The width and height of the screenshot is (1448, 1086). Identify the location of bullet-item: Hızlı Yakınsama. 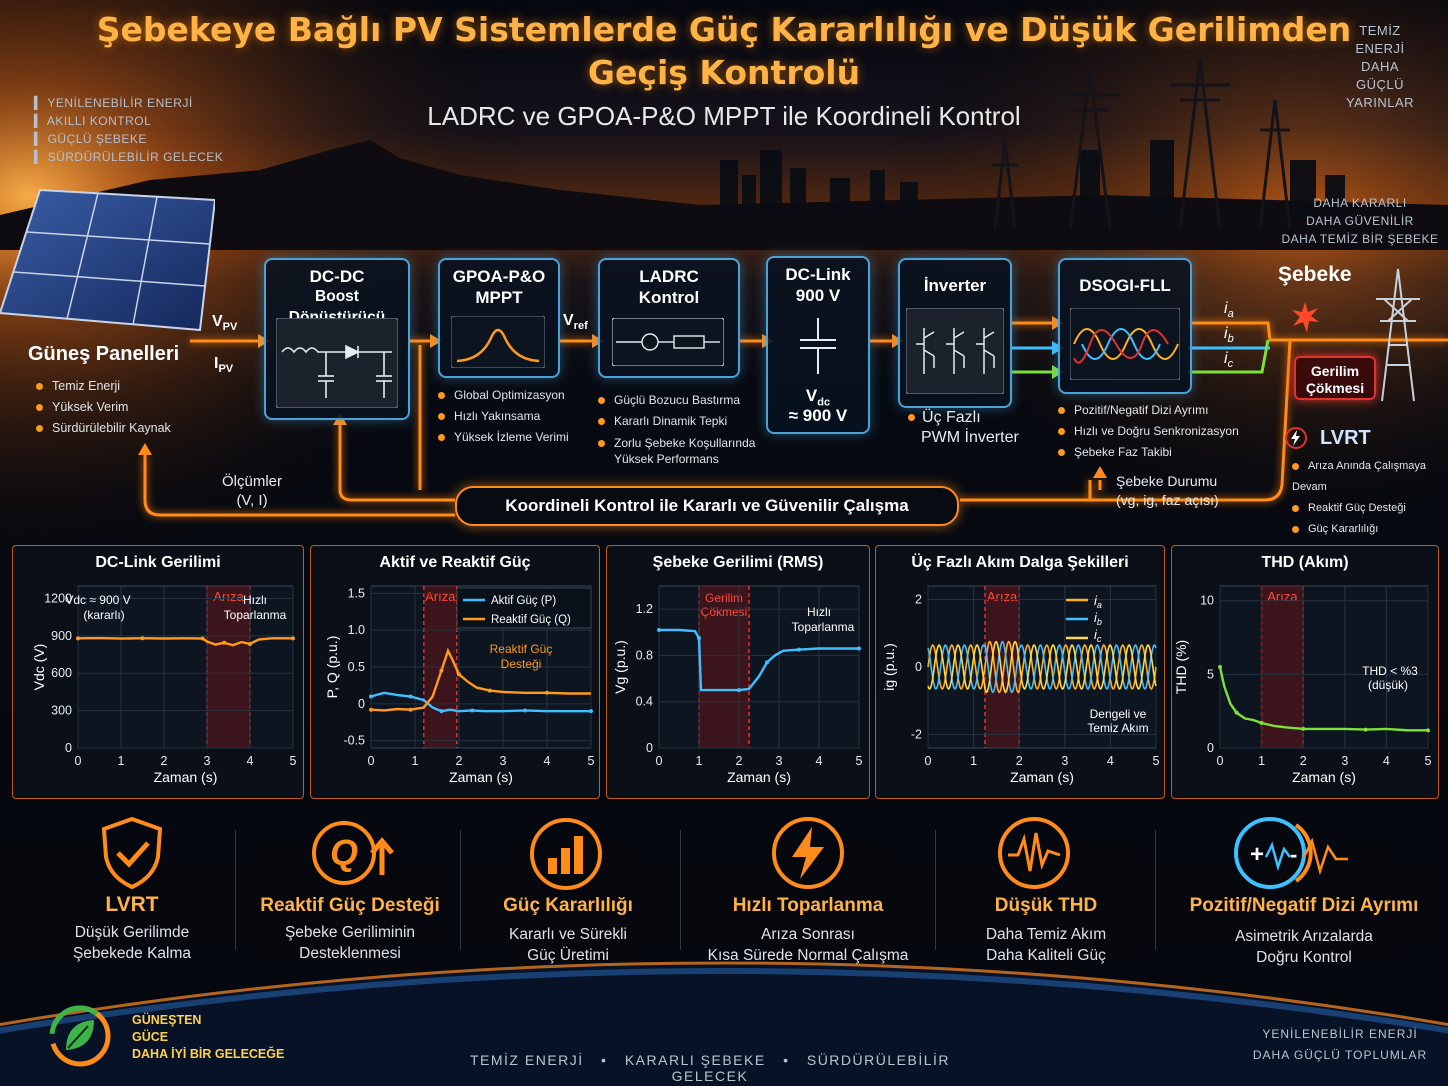
(503, 416).